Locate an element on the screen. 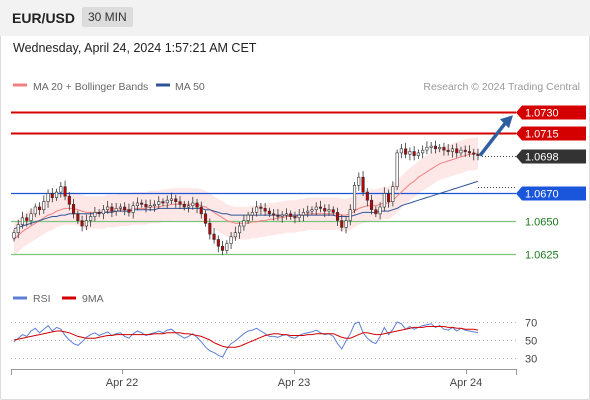 The height and width of the screenshot is (400, 590). level-label-1.0670: 1.0670 is located at coordinates (542, 195).